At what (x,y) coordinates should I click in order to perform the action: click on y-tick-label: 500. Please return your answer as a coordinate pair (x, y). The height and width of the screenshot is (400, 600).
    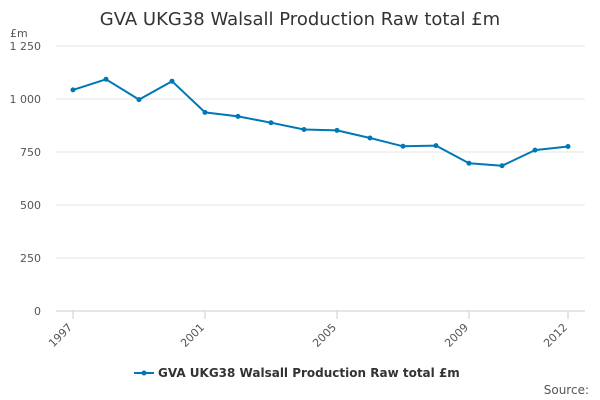
    Looking at the image, I should click on (30, 205).